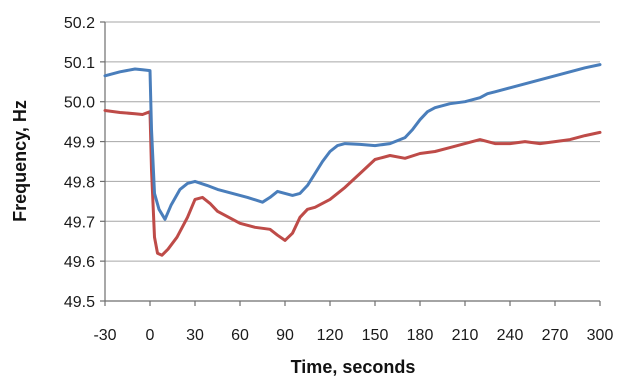 Image resolution: width=622 pixels, height=379 pixels. I want to click on x-tick-label: 60, so click(240, 335).